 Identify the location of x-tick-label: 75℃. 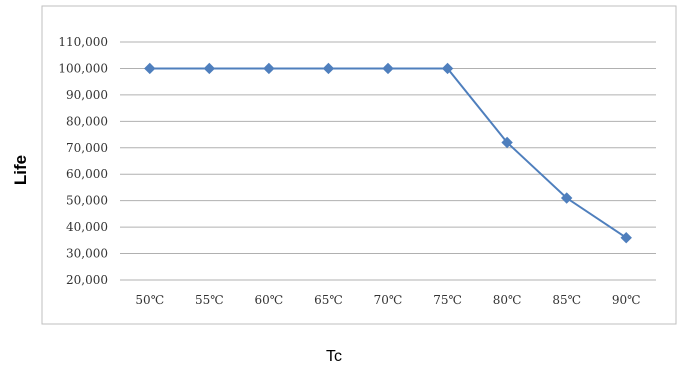
(447, 300).